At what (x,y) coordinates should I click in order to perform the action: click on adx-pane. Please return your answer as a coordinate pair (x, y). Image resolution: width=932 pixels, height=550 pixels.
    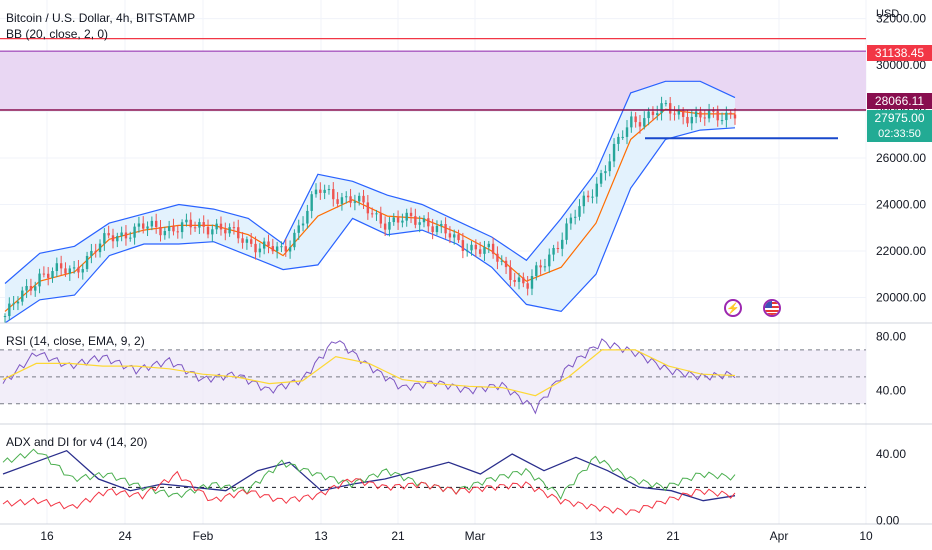
    Looking at the image, I should click on (433, 482).